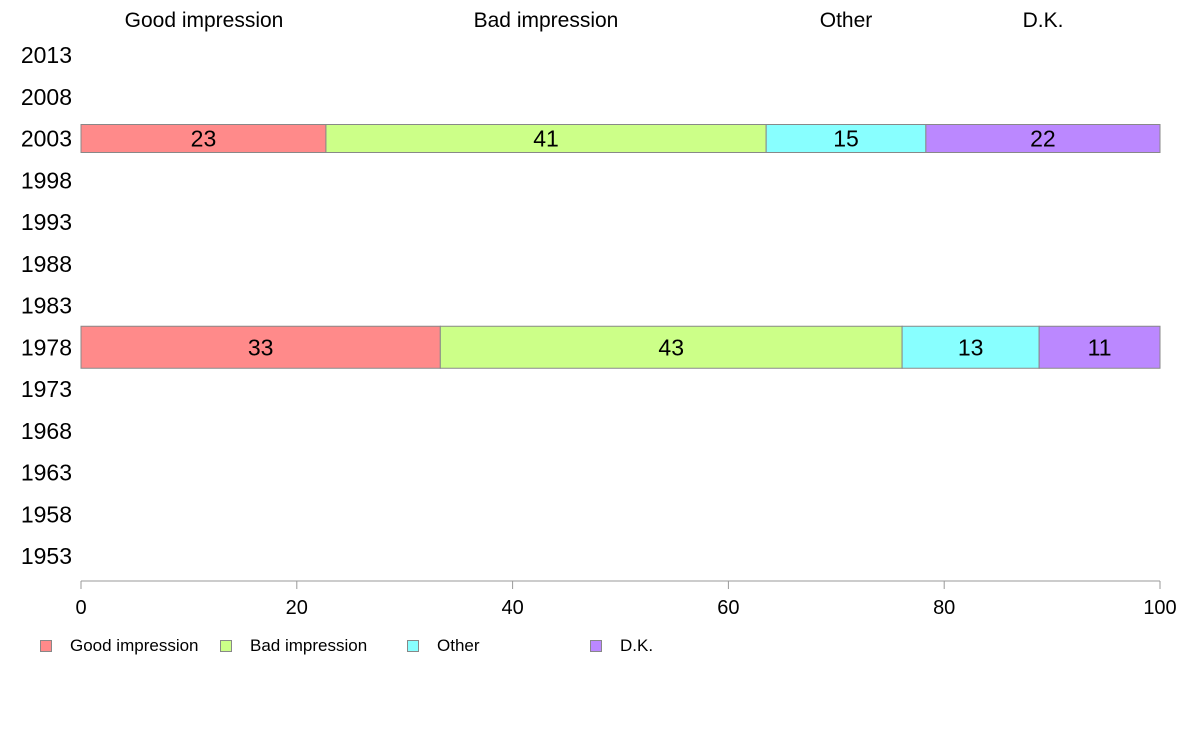  I want to click on column-header-label: Good impression, so click(204, 20).